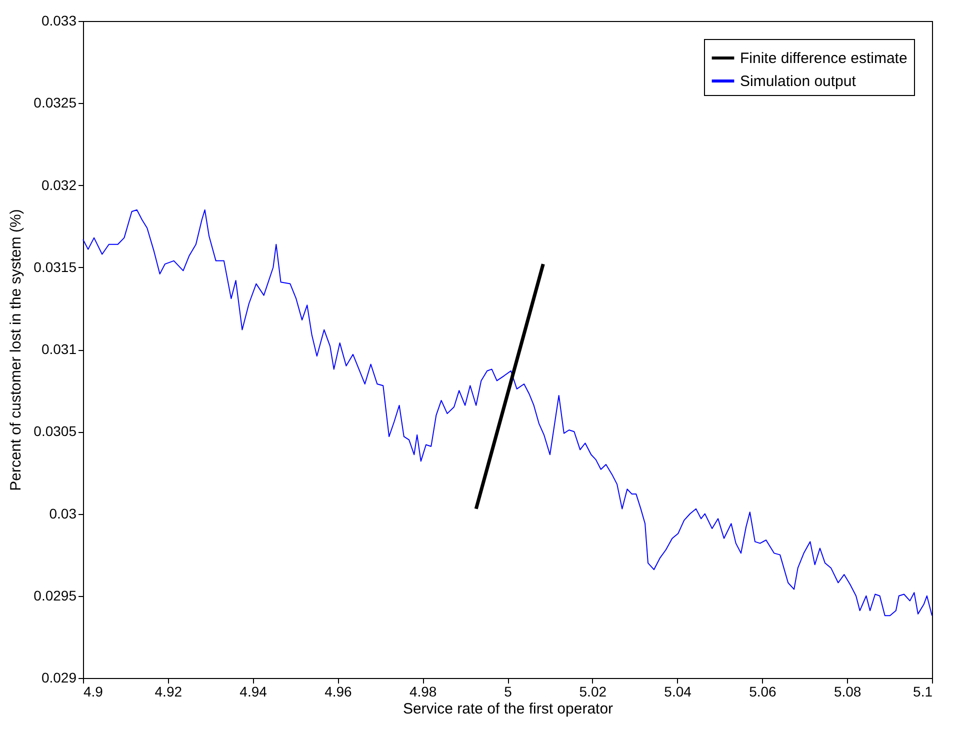 The height and width of the screenshot is (736, 961). Describe the element at coordinates (338, 692) in the screenshot. I see `x-tick-label: 4.96` at that location.